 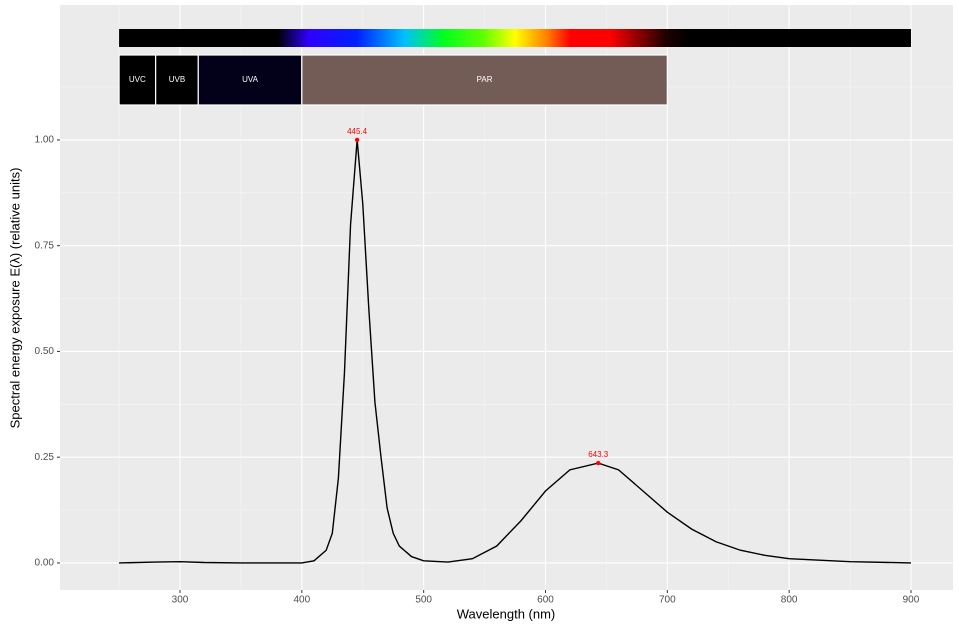 What do you see at coordinates (45, 563) in the screenshot?
I see `y-tick-label: 0.00` at bounding box center [45, 563].